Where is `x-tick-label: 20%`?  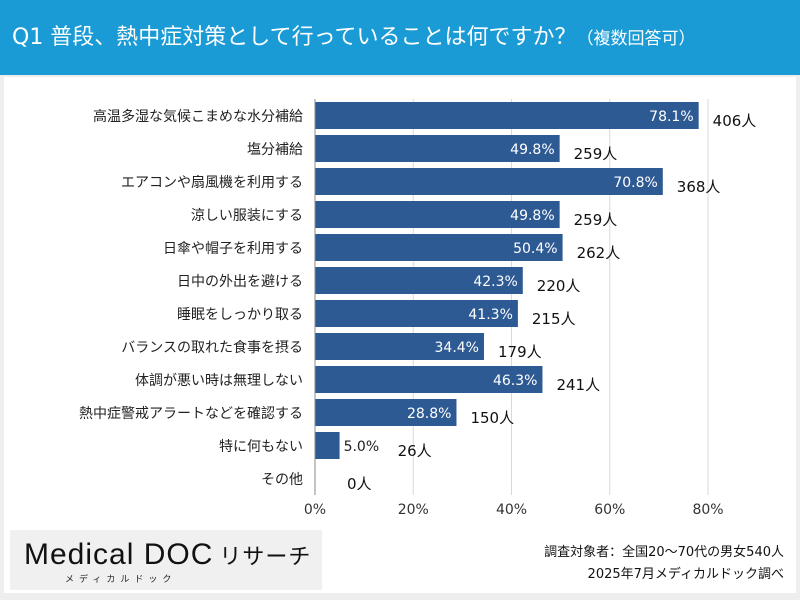
x-tick-label: 20% is located at coordinates (413, 510).